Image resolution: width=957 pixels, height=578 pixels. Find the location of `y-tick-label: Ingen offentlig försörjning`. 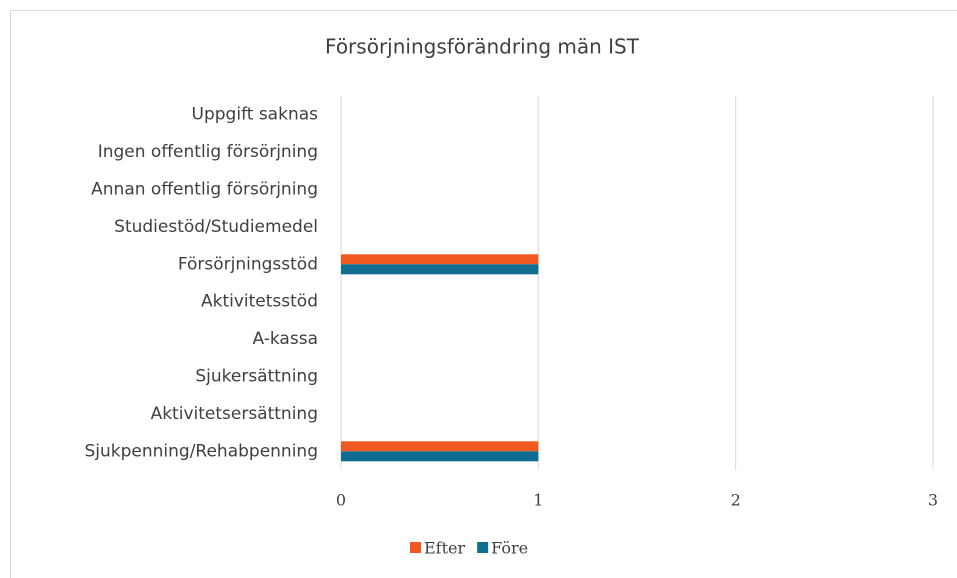

y-tick-label: Ingen offentlig försörjning is located at coordinates (208, 152).